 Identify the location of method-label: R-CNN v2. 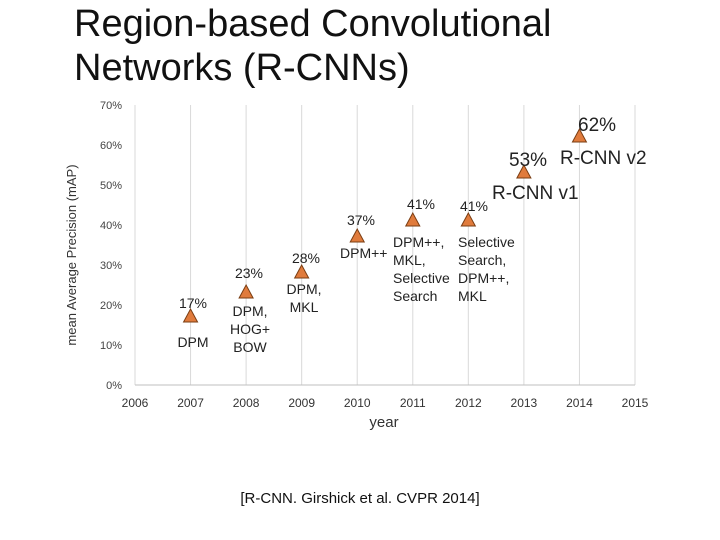
(603, 158).